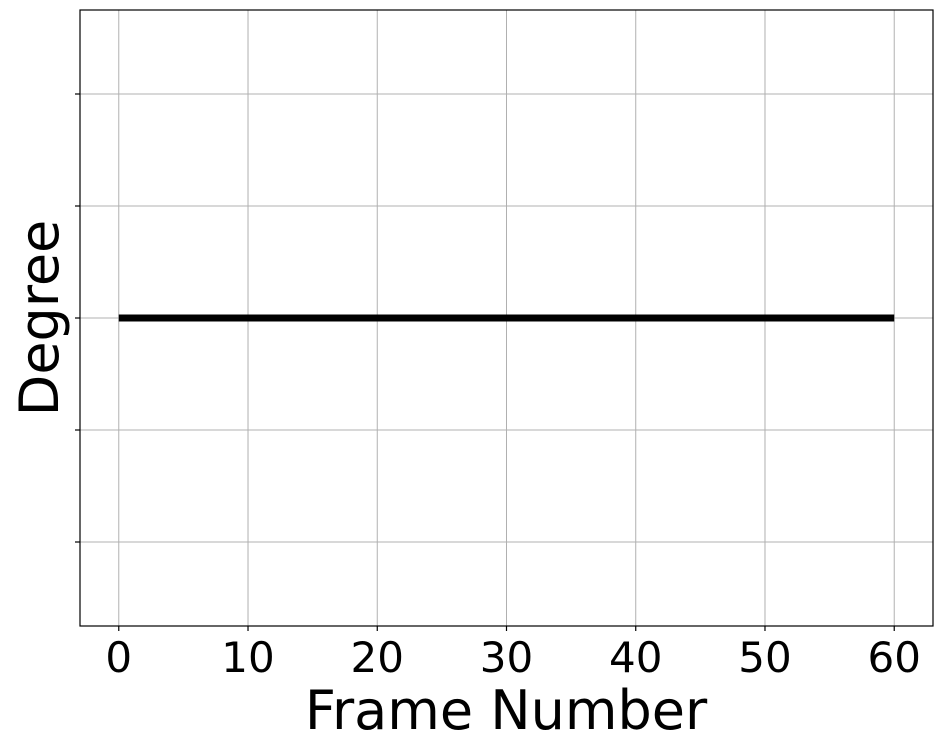 This screenshot has width=941, height=750. What do you see at coordinates (506, 710) in the screenshot?
I see `x-axis-label: Frame Number` at bounding box center [506, 710].